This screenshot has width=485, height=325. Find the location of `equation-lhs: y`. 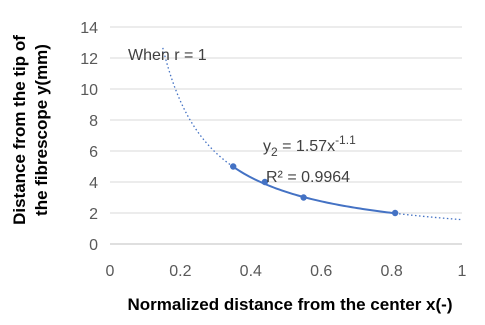

equation-lhs: y is located at coordinates (267, 146).